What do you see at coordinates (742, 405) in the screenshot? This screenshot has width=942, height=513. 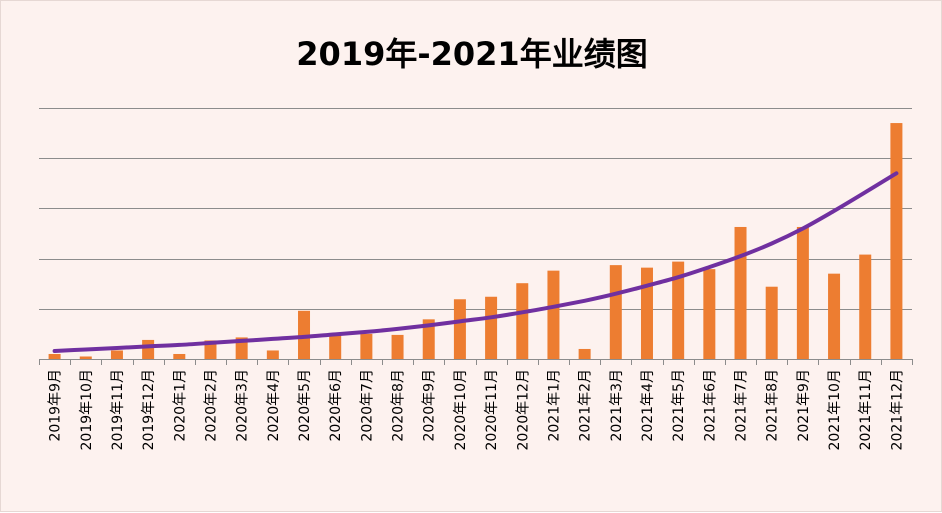 I see `x-tick-label: 2021年7月` at bounding box center [742, 405].